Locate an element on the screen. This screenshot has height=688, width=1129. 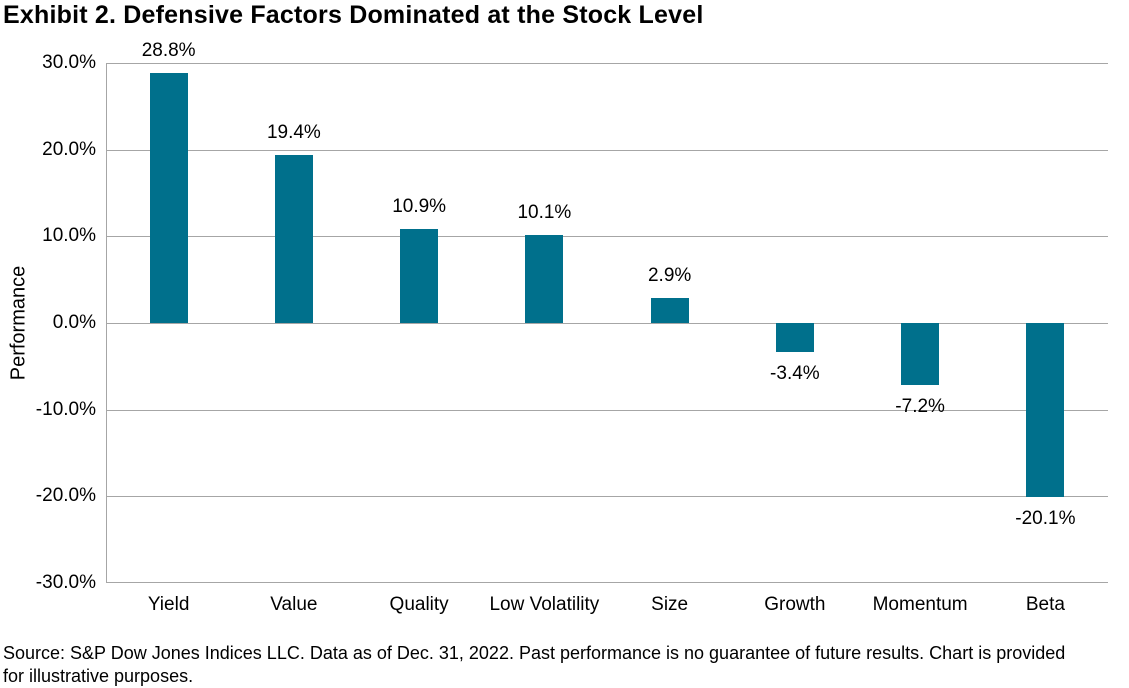
y-tick-label: -30.0% is located at coordinates (65, 582).